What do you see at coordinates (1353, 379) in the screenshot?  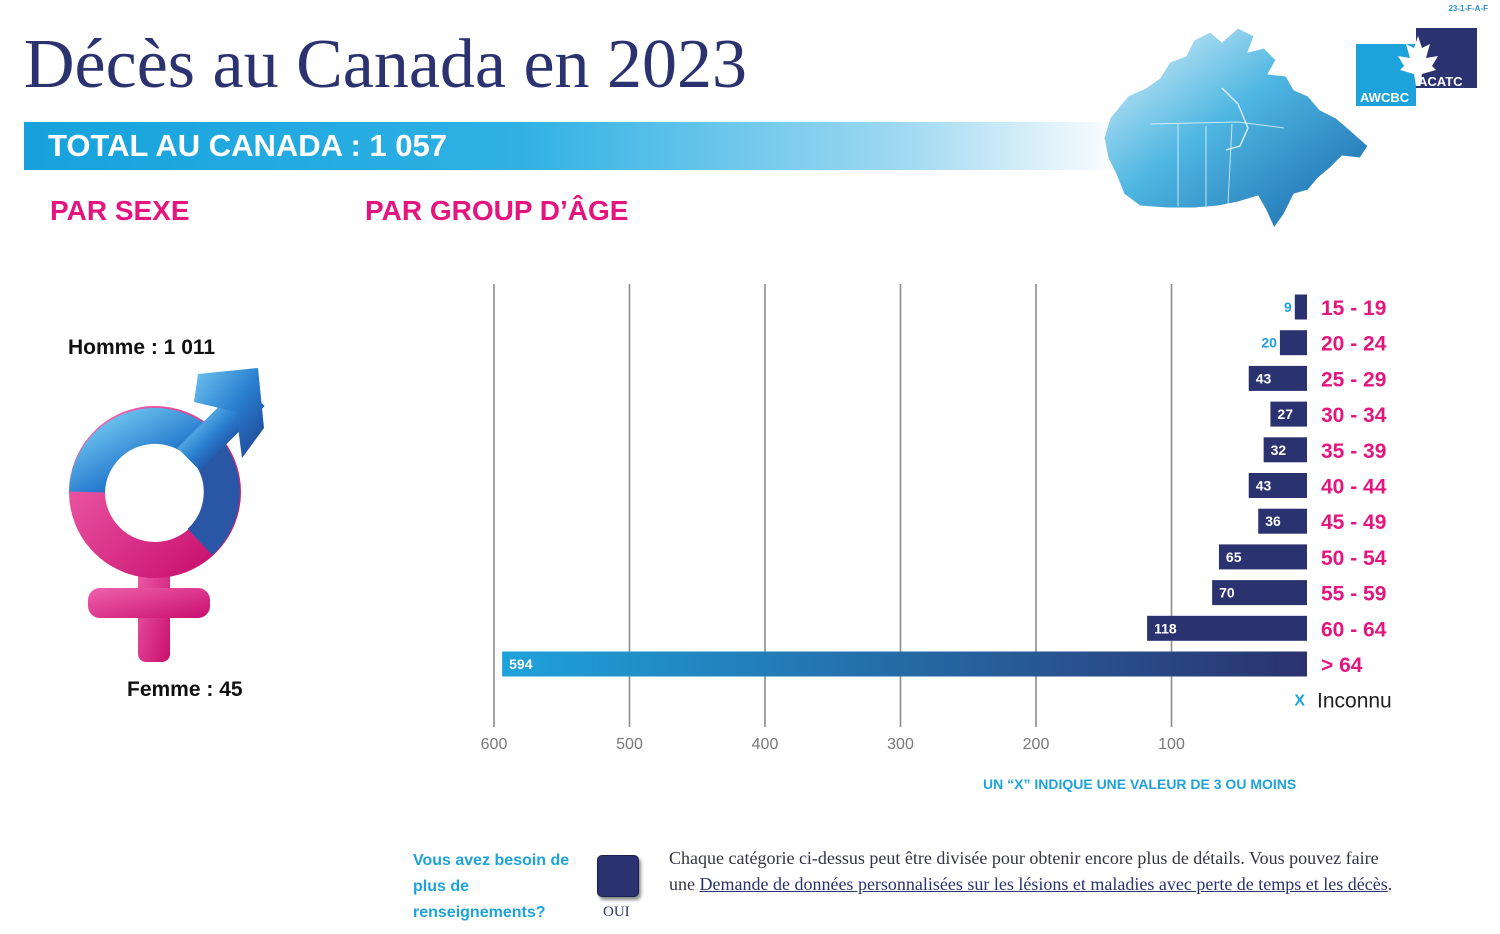 I see `category-label: 25 - 29` at bounding box center [1353, 379].